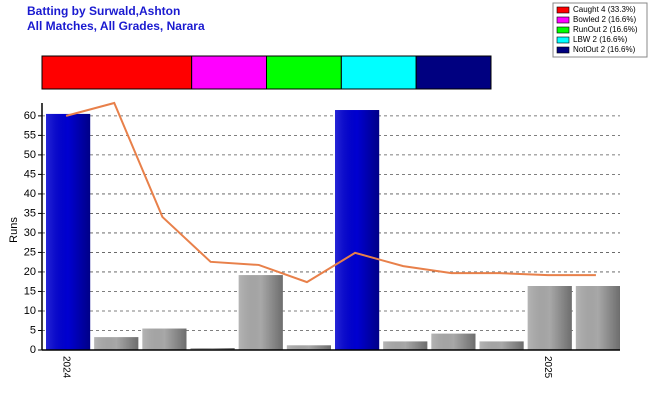 This screenshot has width=650, height=400. Describe the element at coordinates (30, 311) in the screenshot. I see `y-tick-label: 10` at that location.